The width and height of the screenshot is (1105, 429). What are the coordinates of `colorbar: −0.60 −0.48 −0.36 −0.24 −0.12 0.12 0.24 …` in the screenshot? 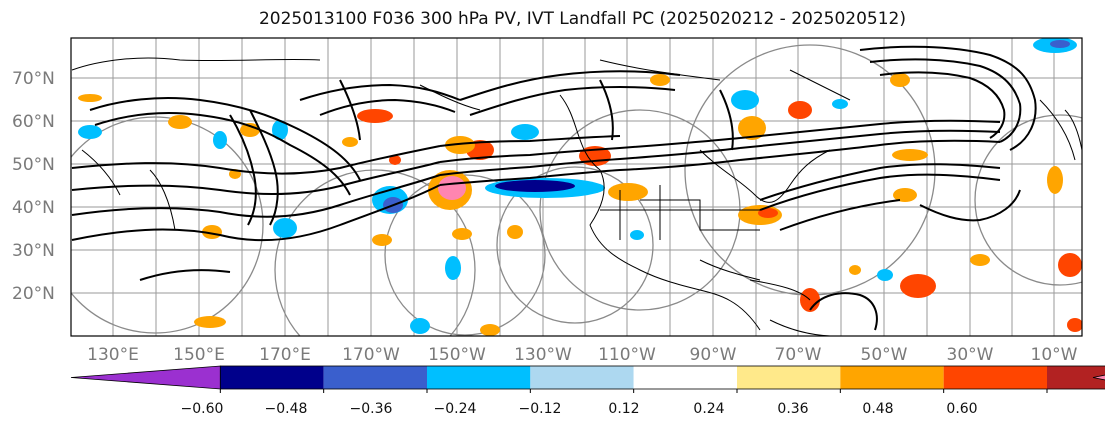 It's located at (587, 391).